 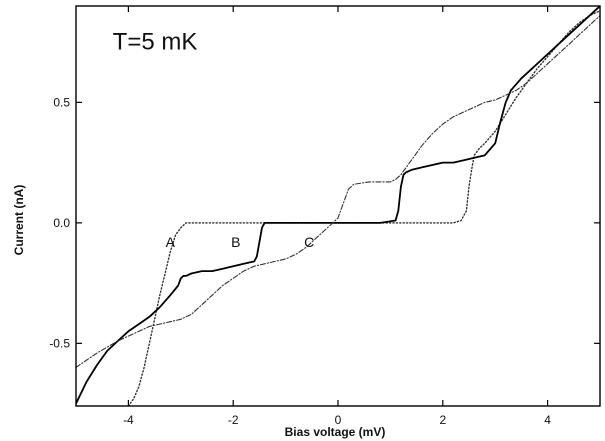 What do you see at coordinates (235, 242) in the screenshot?
I see `curve-label-b: B` at bounding box center [235, 242].